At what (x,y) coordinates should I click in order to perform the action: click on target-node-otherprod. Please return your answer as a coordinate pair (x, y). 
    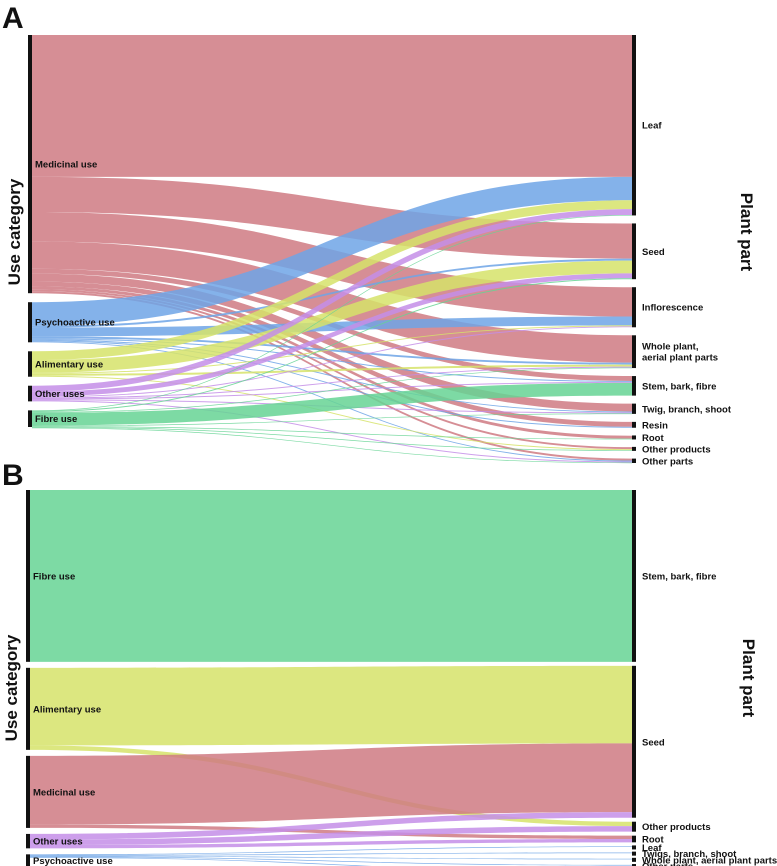
    Looking at the image, I should click on (634, 448).